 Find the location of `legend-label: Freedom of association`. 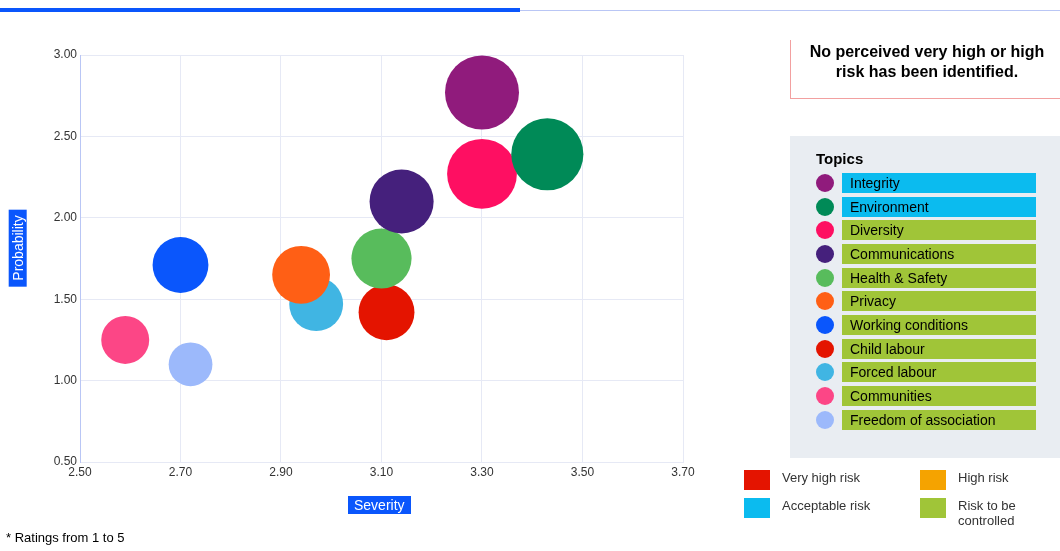

legend-label: Freedom of association is located at coordinates (939, 419).